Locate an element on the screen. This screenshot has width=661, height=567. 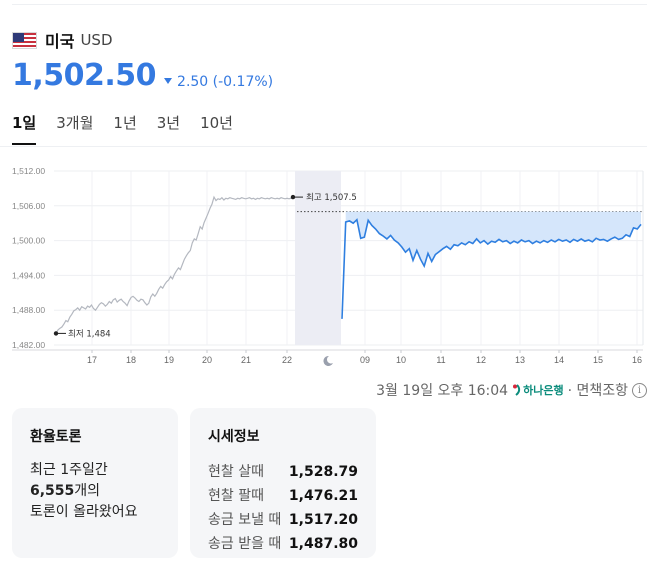
x-tick-label: 12 is located at coordinates (481, 360).